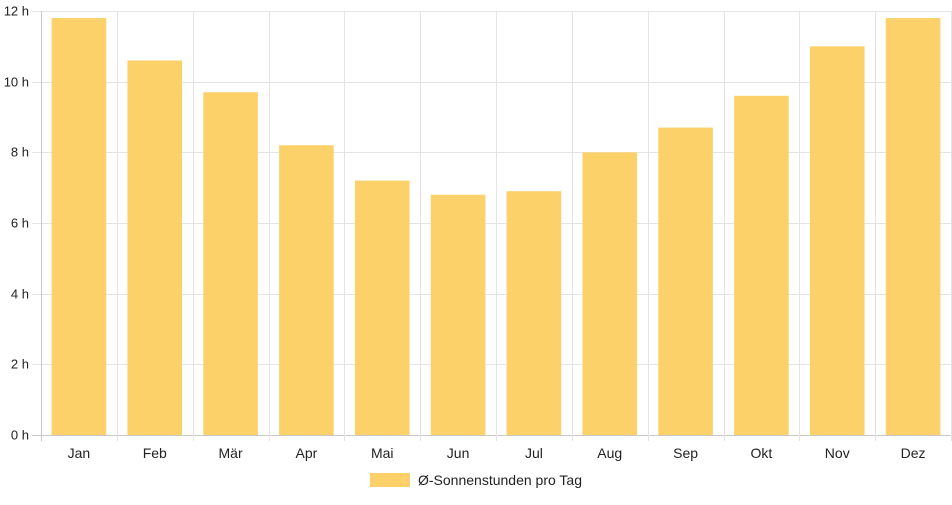  I want to click on x-tick-label: Mai, so click(382, 453).